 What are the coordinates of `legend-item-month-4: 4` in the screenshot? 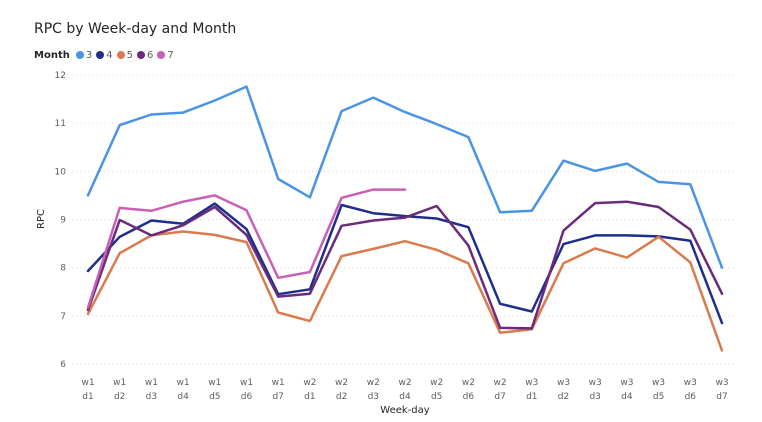 It's located at (104, 55).